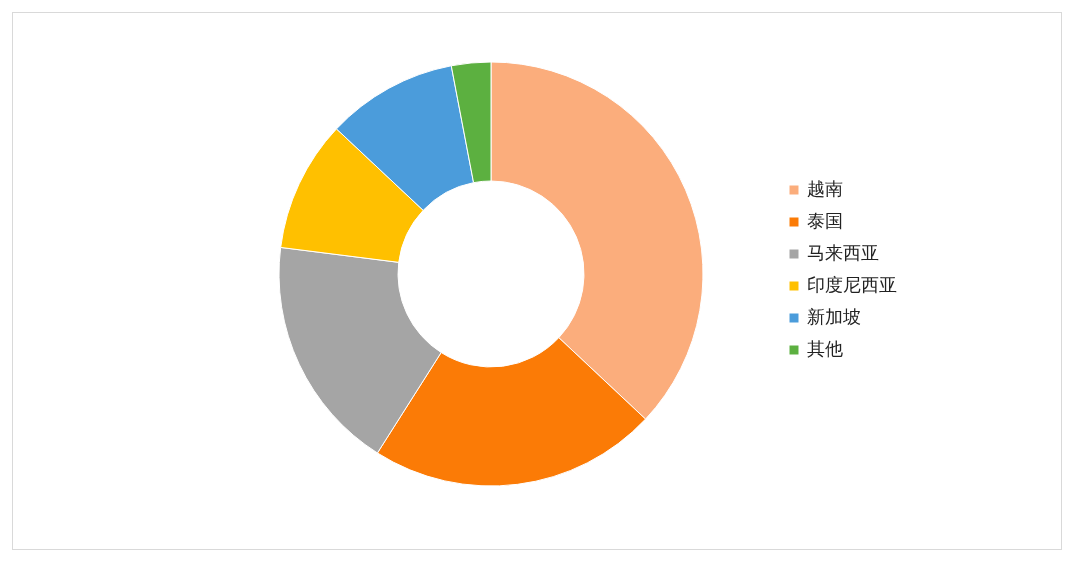  Describe the element at coordinates (852, 284) in the screenshot. I see `legend-label: 印度尼西亚` at that location.